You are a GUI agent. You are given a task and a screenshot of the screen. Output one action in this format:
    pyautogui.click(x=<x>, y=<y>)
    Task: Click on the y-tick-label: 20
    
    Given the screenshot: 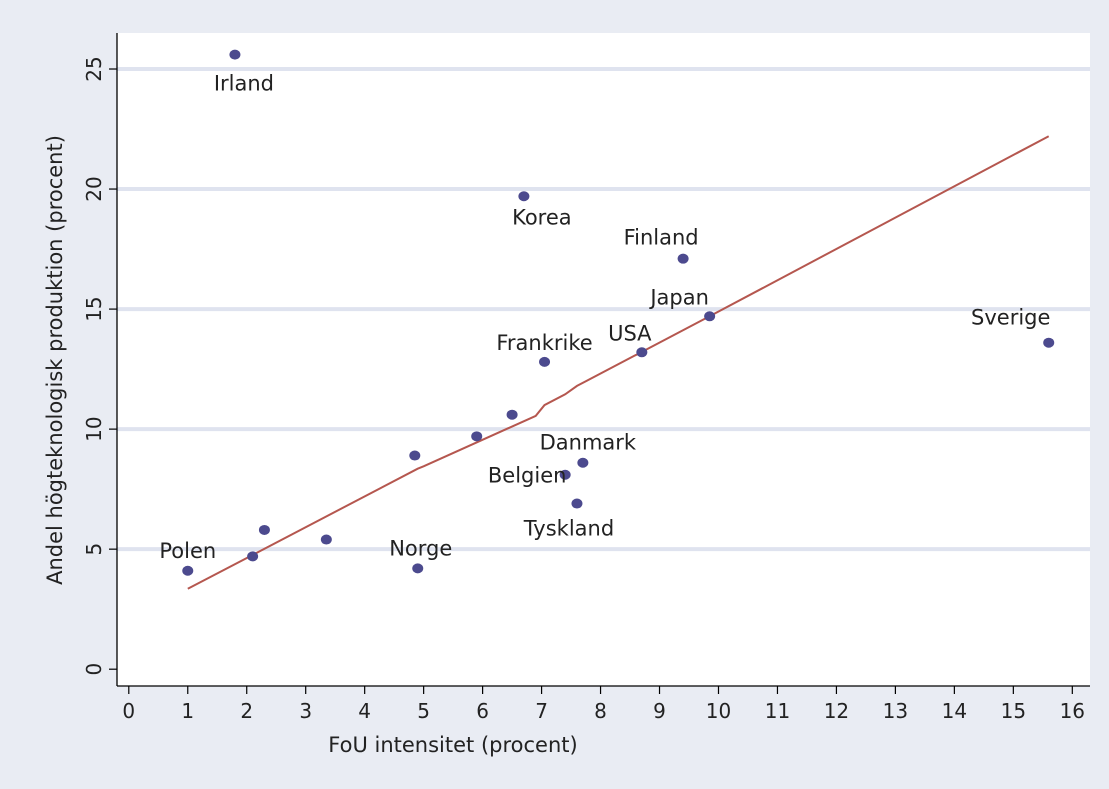 What is the action you would take?
    pyautogui.click(x=94, y=188)
    